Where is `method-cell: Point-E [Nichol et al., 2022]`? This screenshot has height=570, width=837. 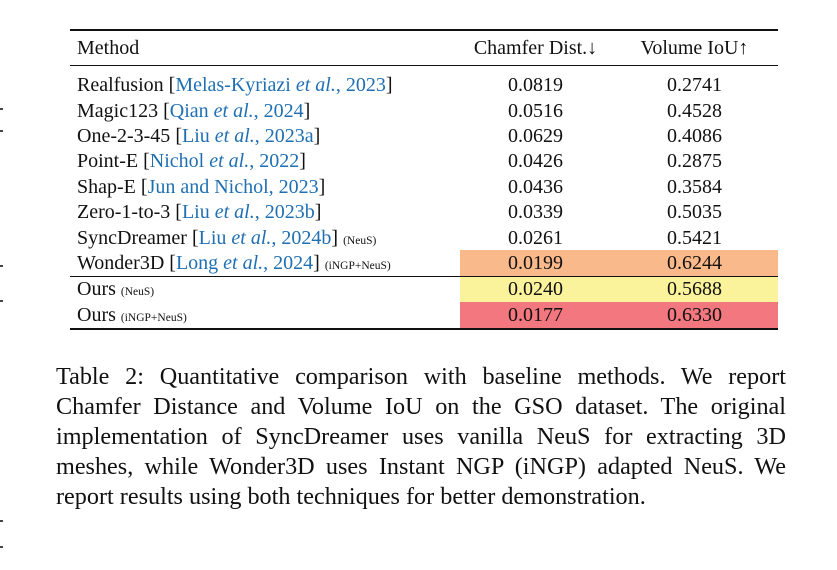 method-cell: Point-E [Nichol et al., 2022] is located at coordinates (191, 161).